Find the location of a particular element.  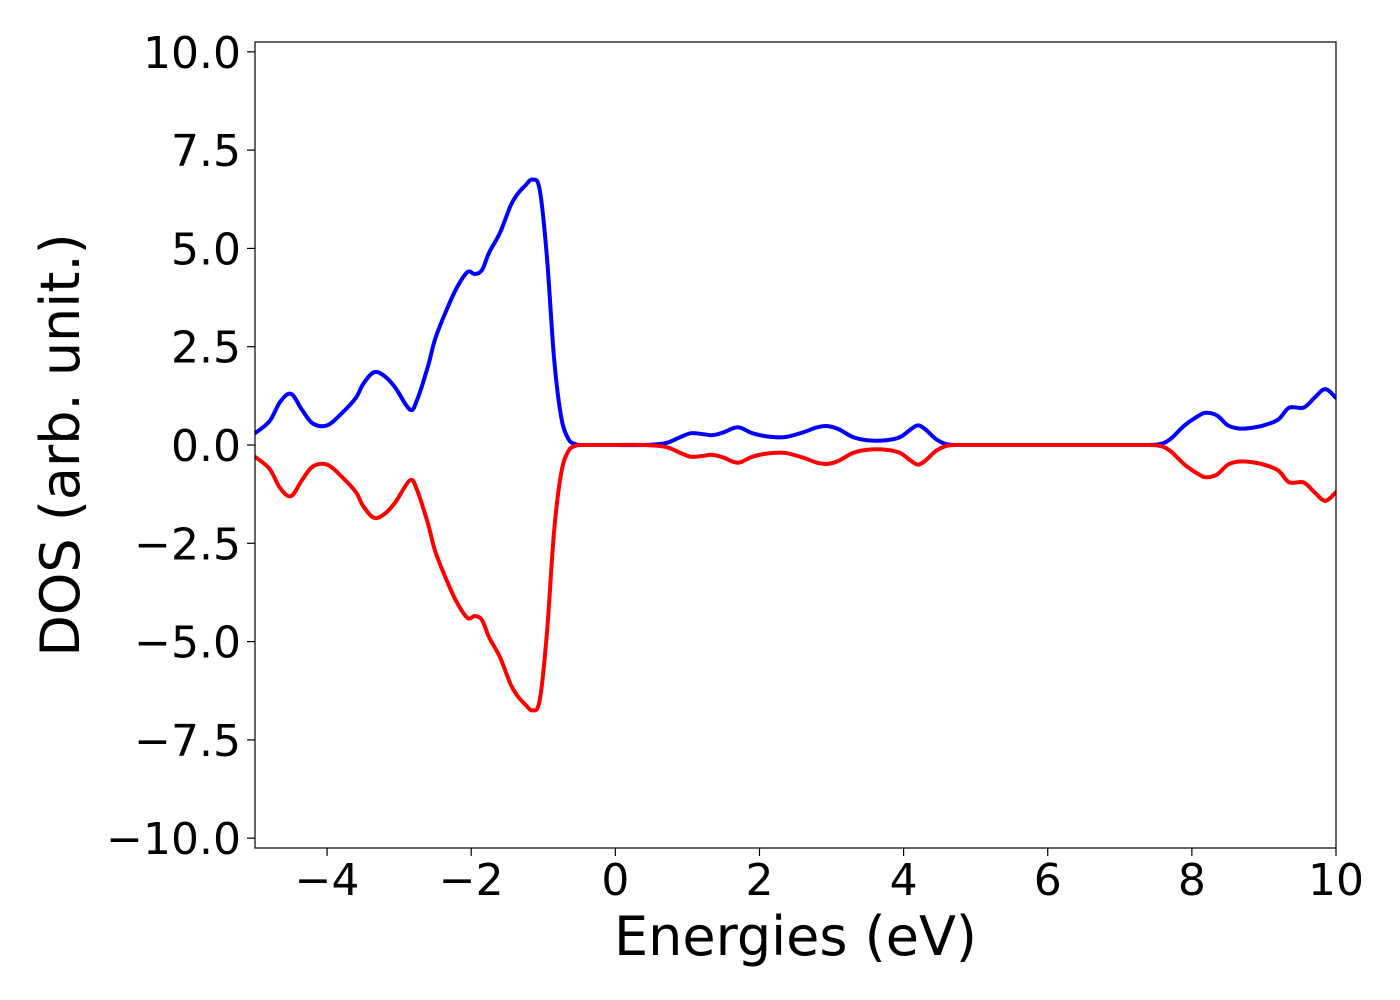

x-tick-label: 6 is located at coordinates (1048, 880).